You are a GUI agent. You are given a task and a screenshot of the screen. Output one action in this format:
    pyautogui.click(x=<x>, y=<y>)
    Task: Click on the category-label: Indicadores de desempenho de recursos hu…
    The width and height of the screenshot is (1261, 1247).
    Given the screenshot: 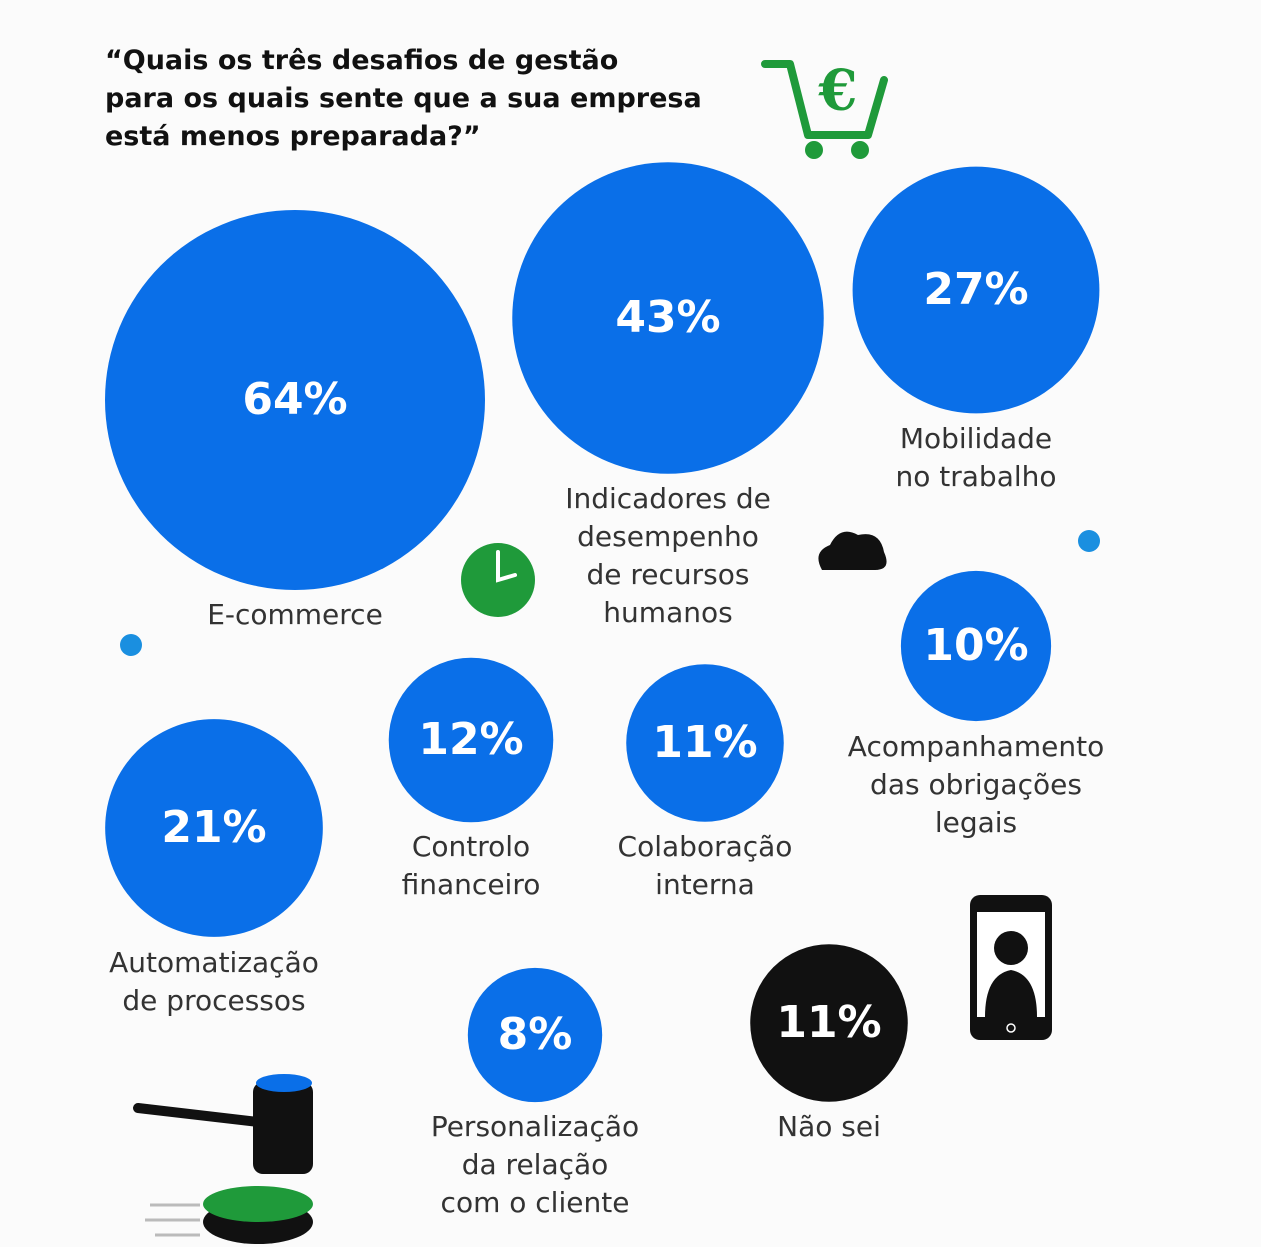 What is the action you would take?
    pyautogui.click(x=668, y=555)
    